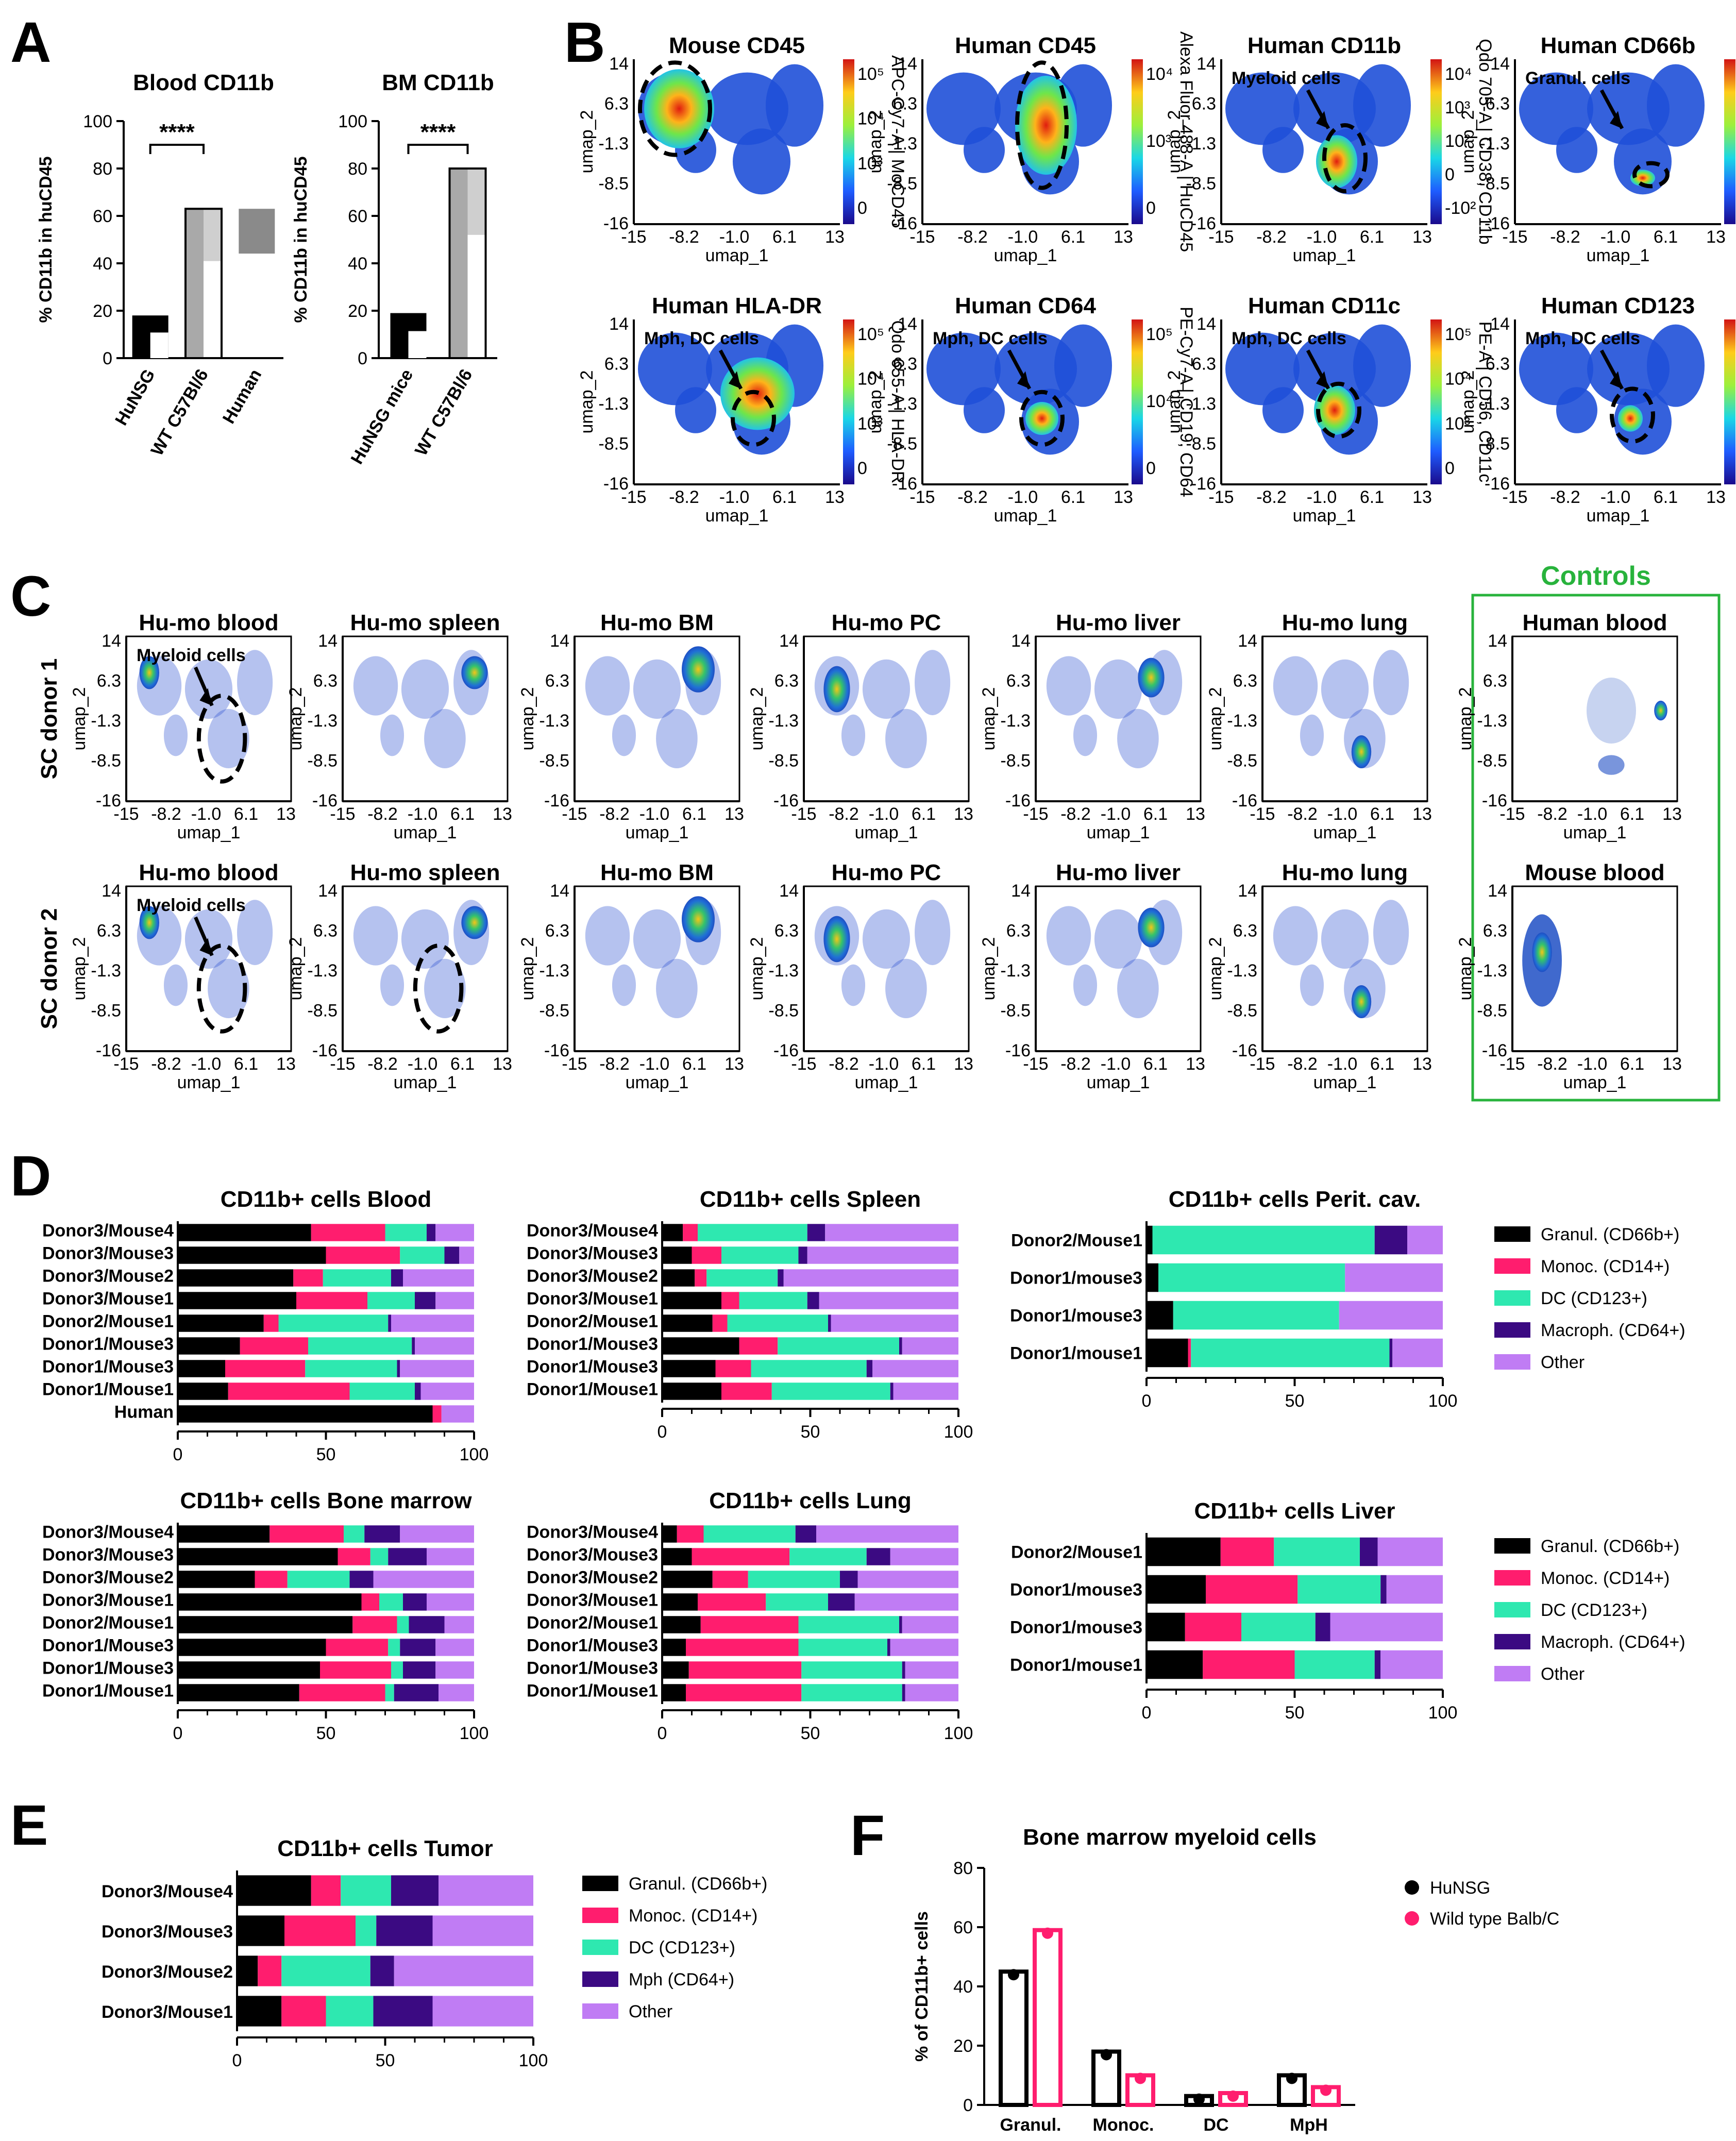 This screenshot has width=1736, height=2141. I want to click on row-label-donor1-mouse3: Donor1/Mouse3, so click(108, 1344).